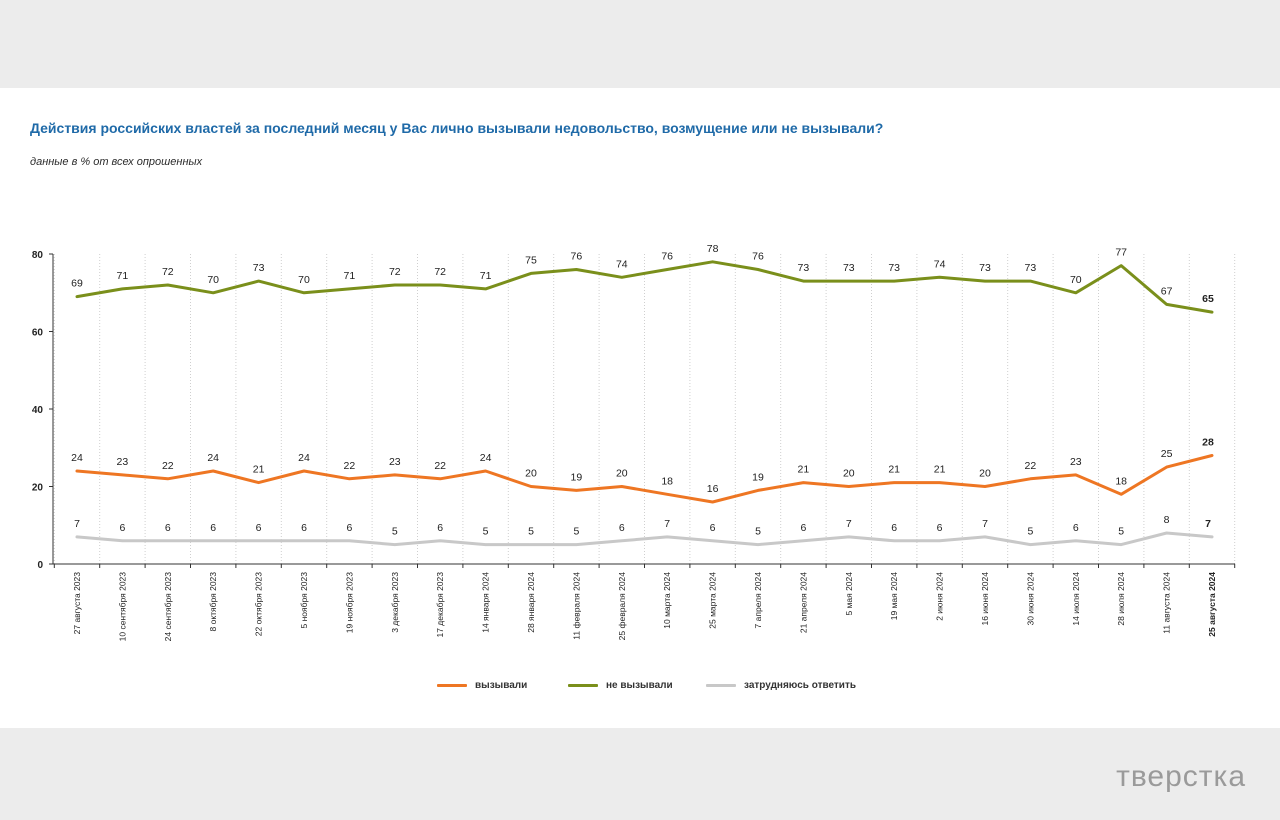  What do you see at coordinates (486, 602) in the screenshot?
I see `x-tick-label: 14 января 2024` at bounding box center [486, 602].